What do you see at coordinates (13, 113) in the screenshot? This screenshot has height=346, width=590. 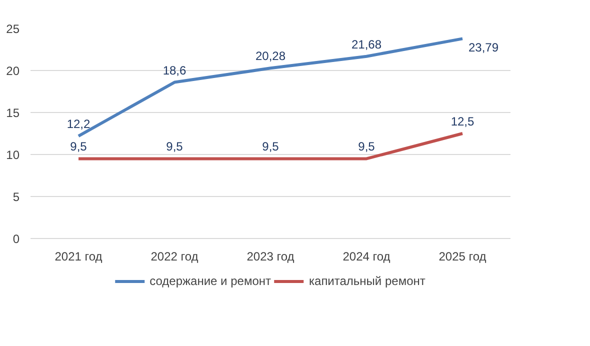 I see `y-tick-label: 15` at bounding box center [13, 113].